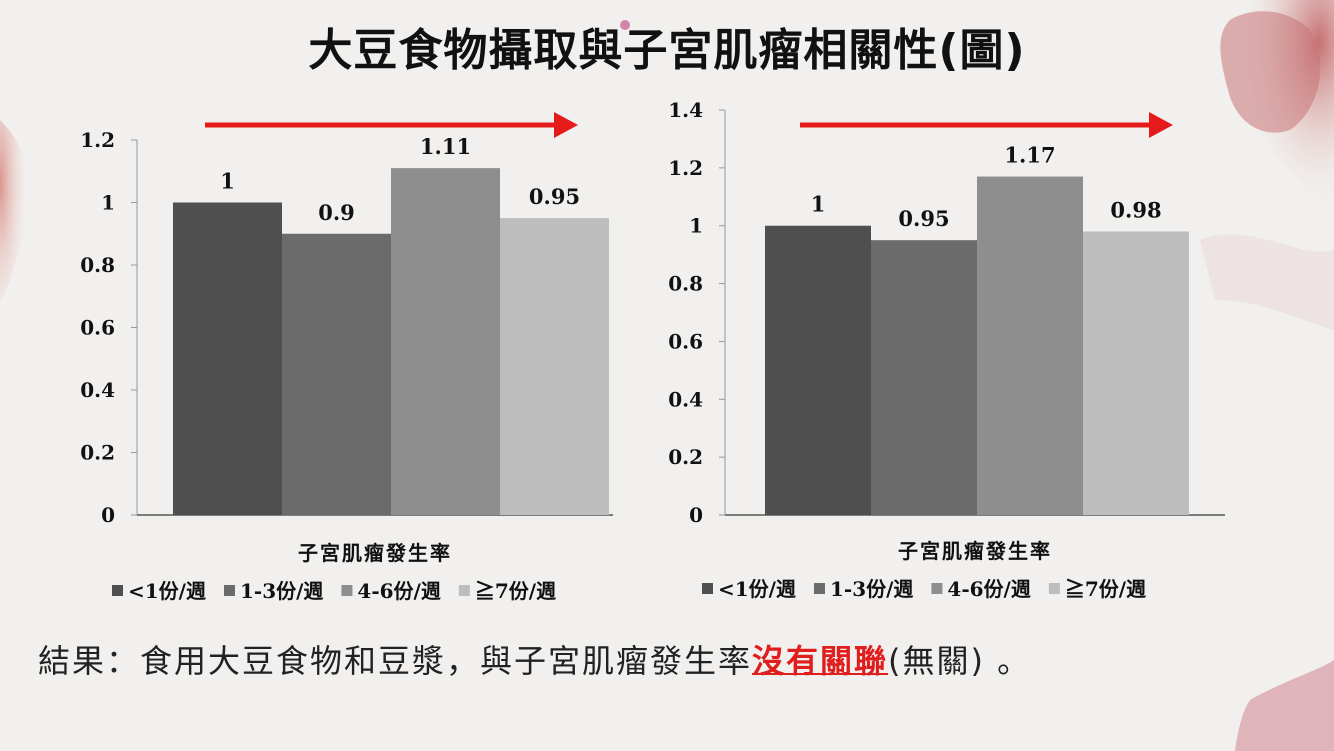 Image resolution: width=1334 pixels, height=751 pixels. Describe the element at coordinates (445, 146) in the screenshot. I see `data-label: 1.11` at that location.